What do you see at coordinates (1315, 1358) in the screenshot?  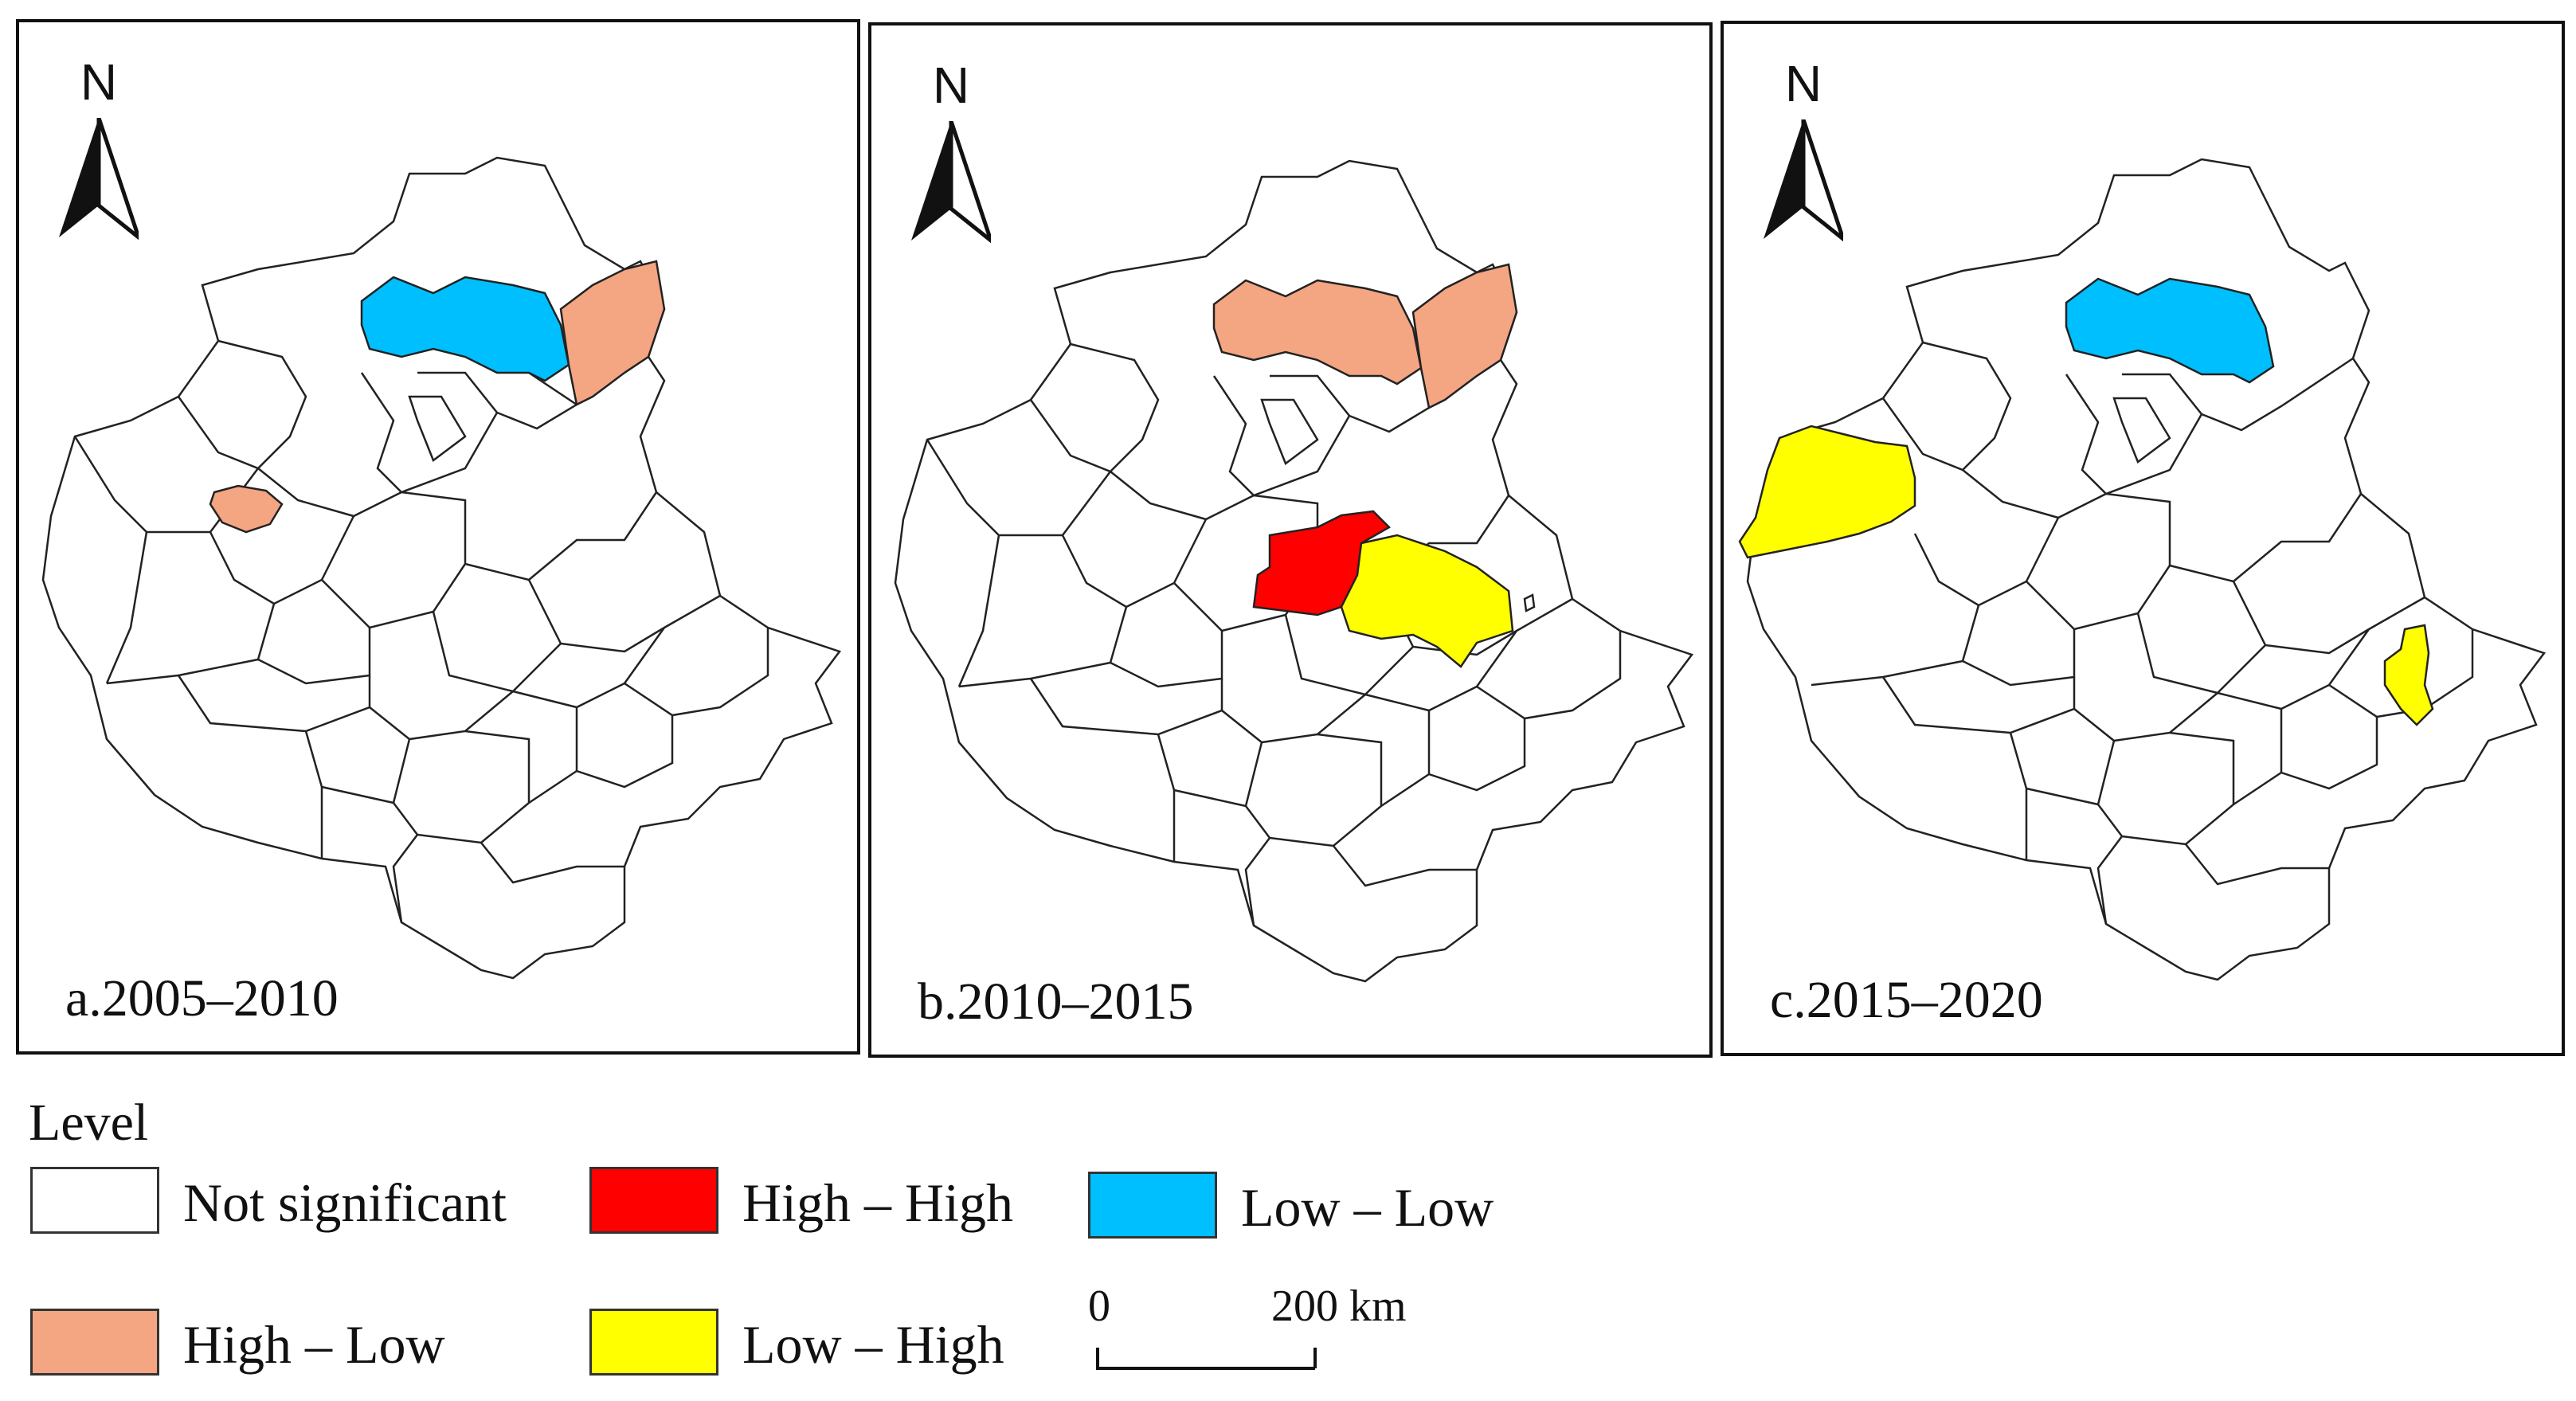 I see `scale-tick-end` at bounding box center [1315, 1358].